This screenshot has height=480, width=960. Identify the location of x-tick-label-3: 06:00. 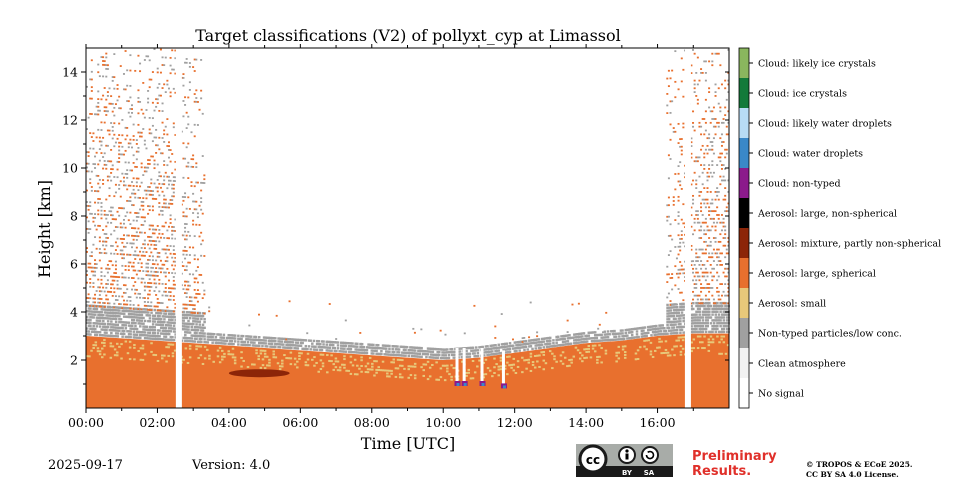
(300, 422).